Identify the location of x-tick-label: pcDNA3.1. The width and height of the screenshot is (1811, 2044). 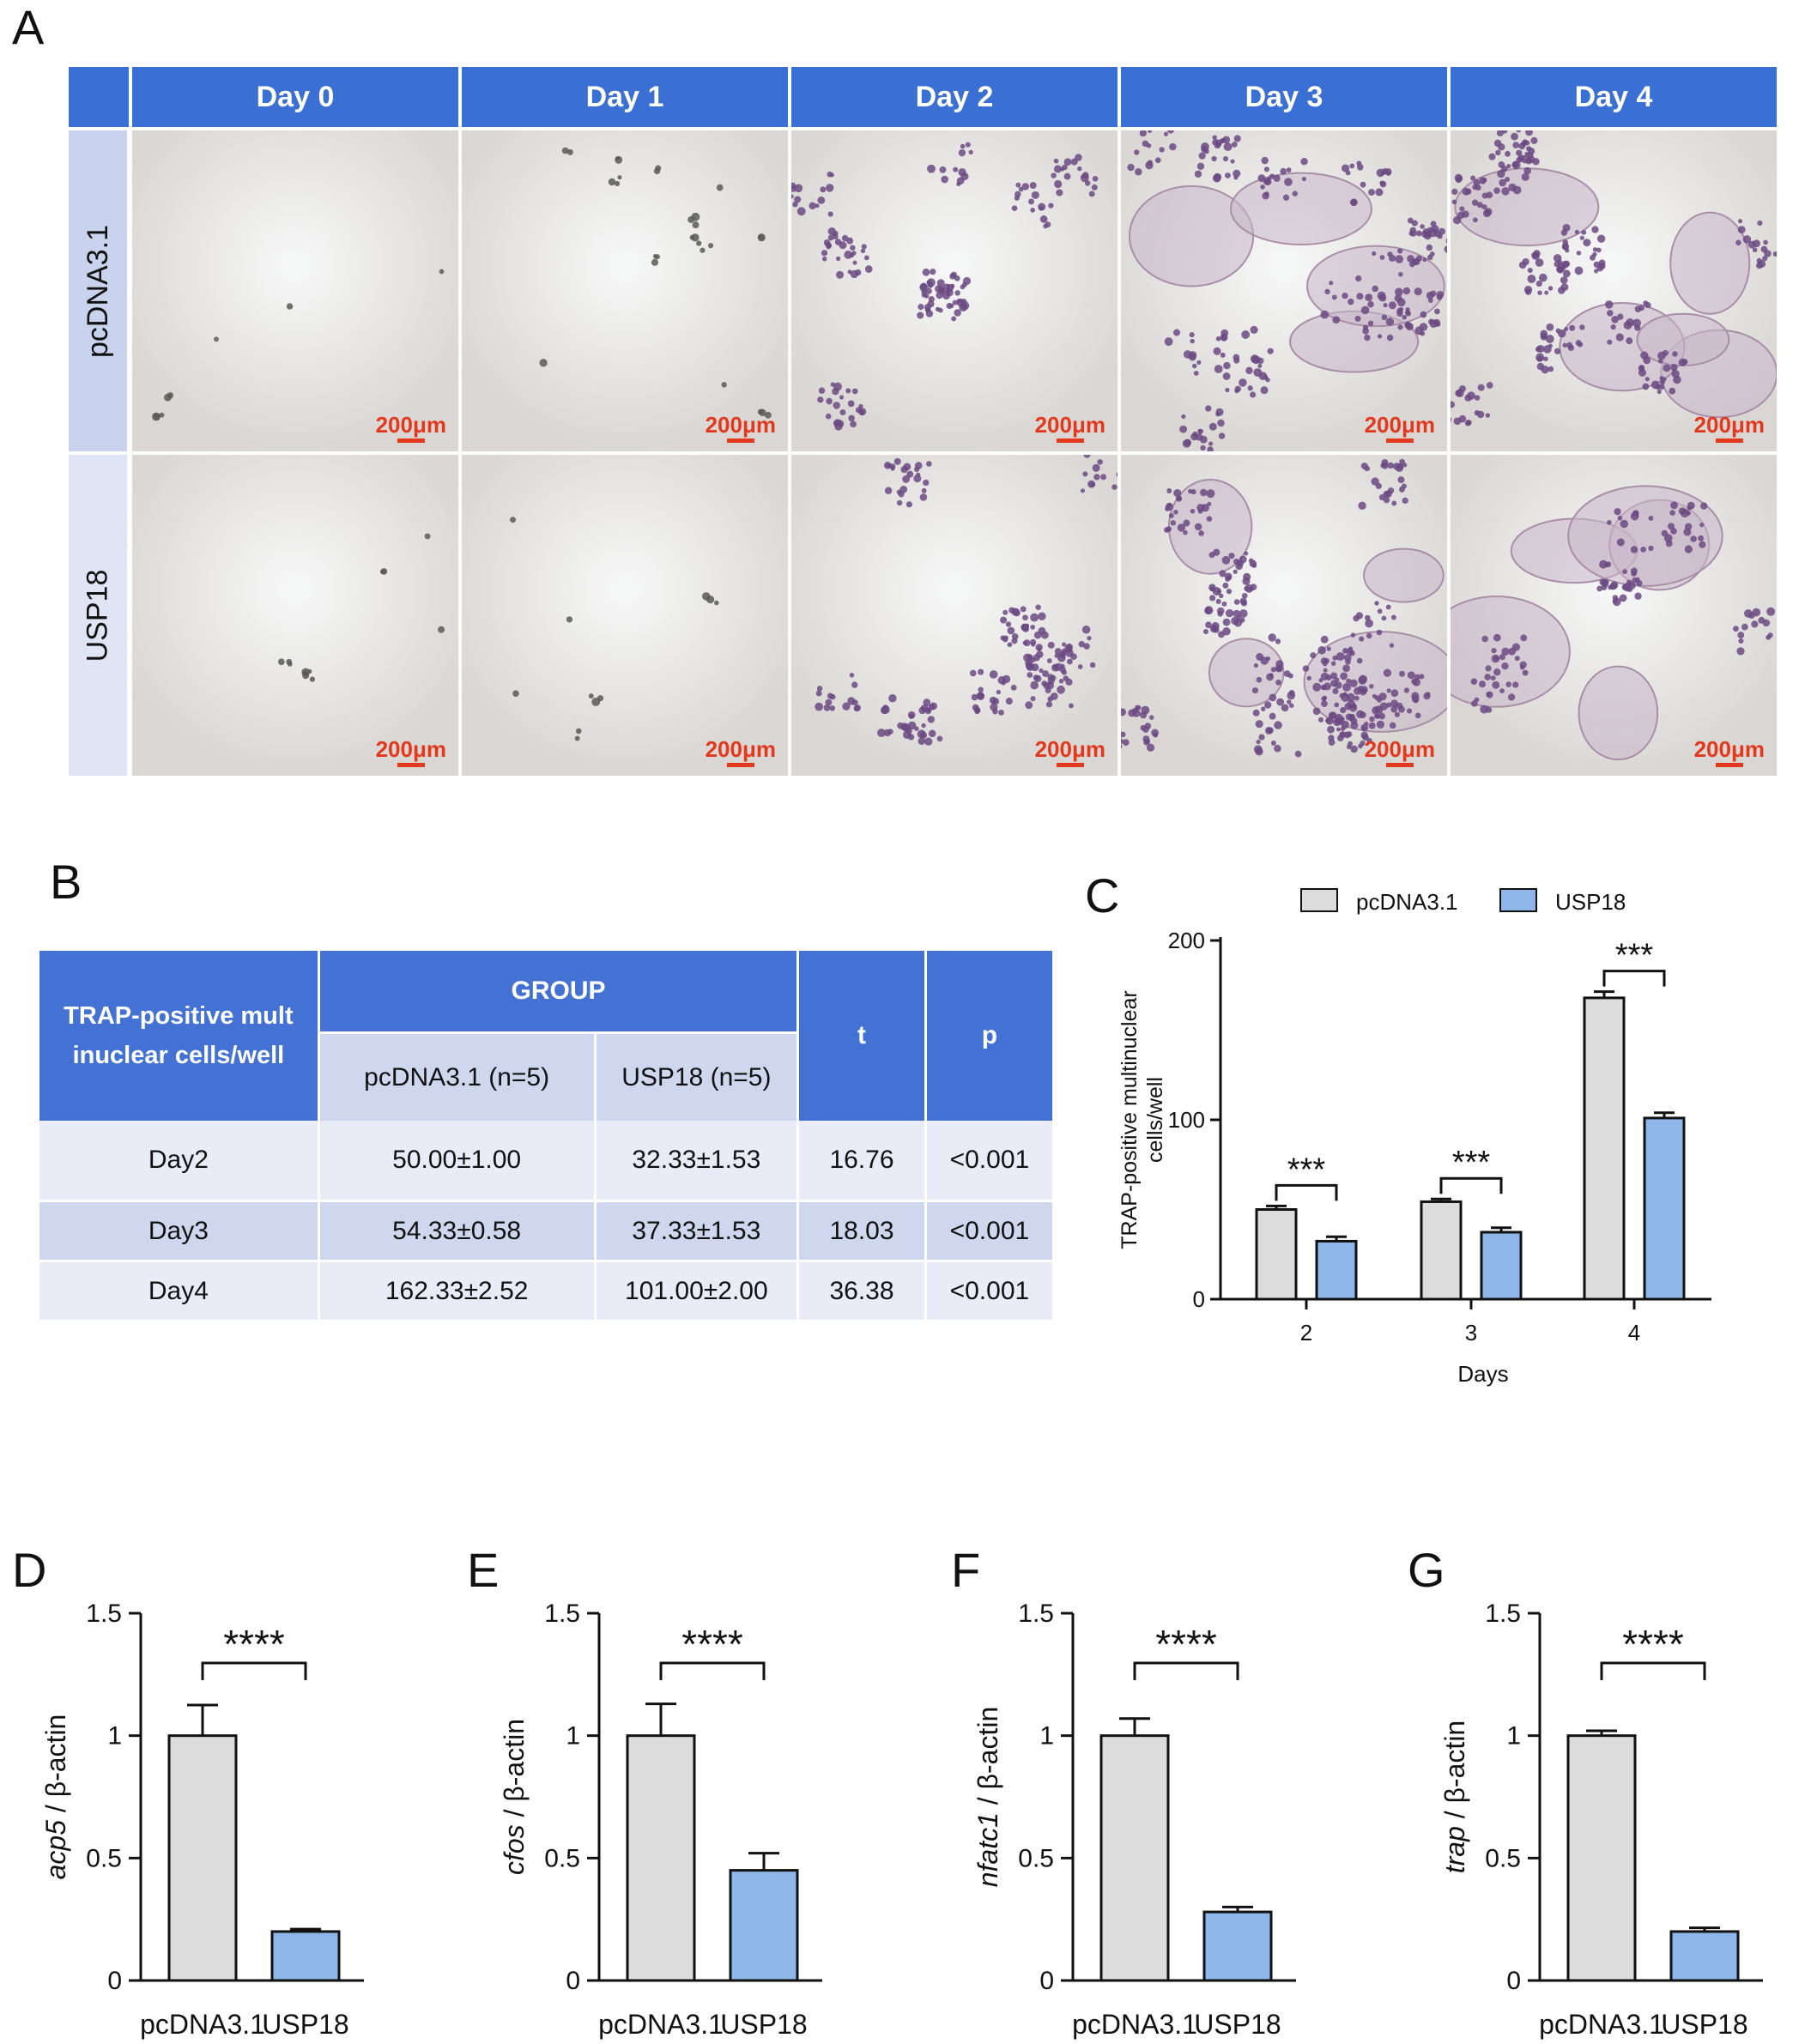
(1135, 2024).